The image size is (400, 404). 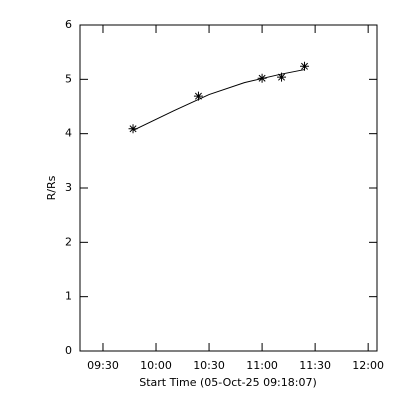 What do you see at coordinates (51, 187) in the screenshot?
I see `y-axis-label: R/Rs` at bounding box center [51, 187].